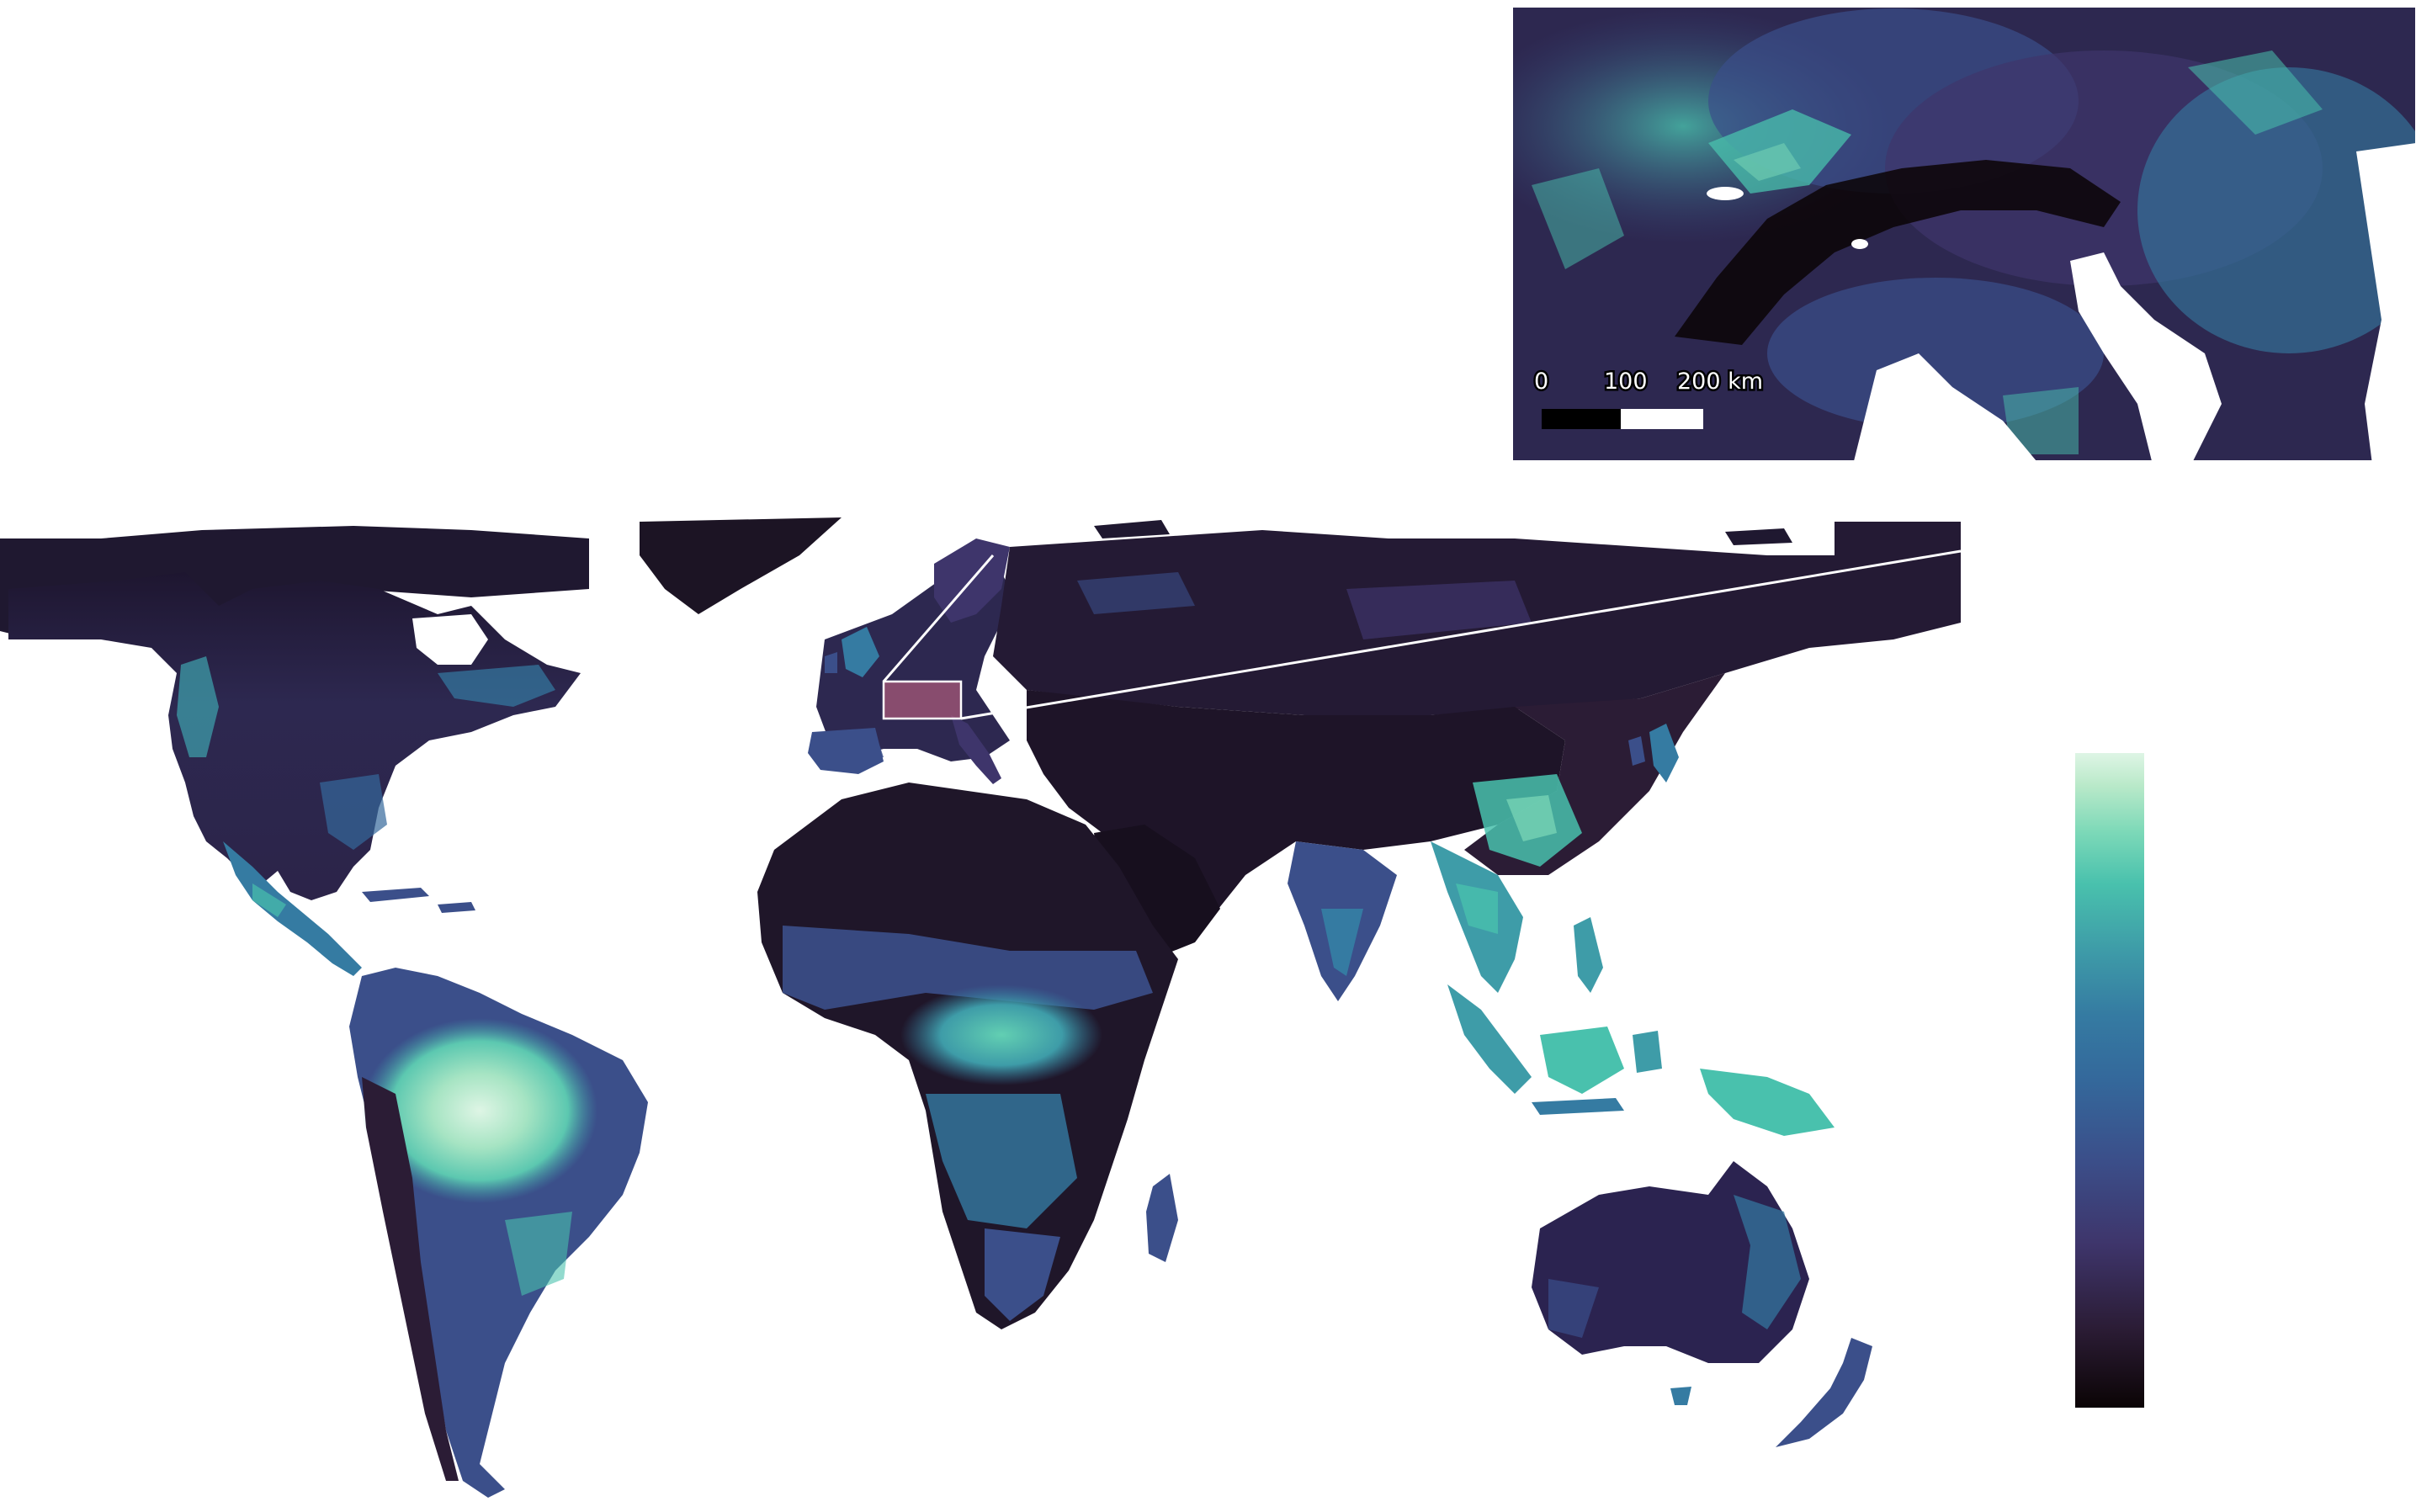 Image resolution: width=2416 pixels, height=1512 pixels. Describe the element at coordinates (1662, 419) in the screenshot. I see `scale-bar-segment-white` at that location.